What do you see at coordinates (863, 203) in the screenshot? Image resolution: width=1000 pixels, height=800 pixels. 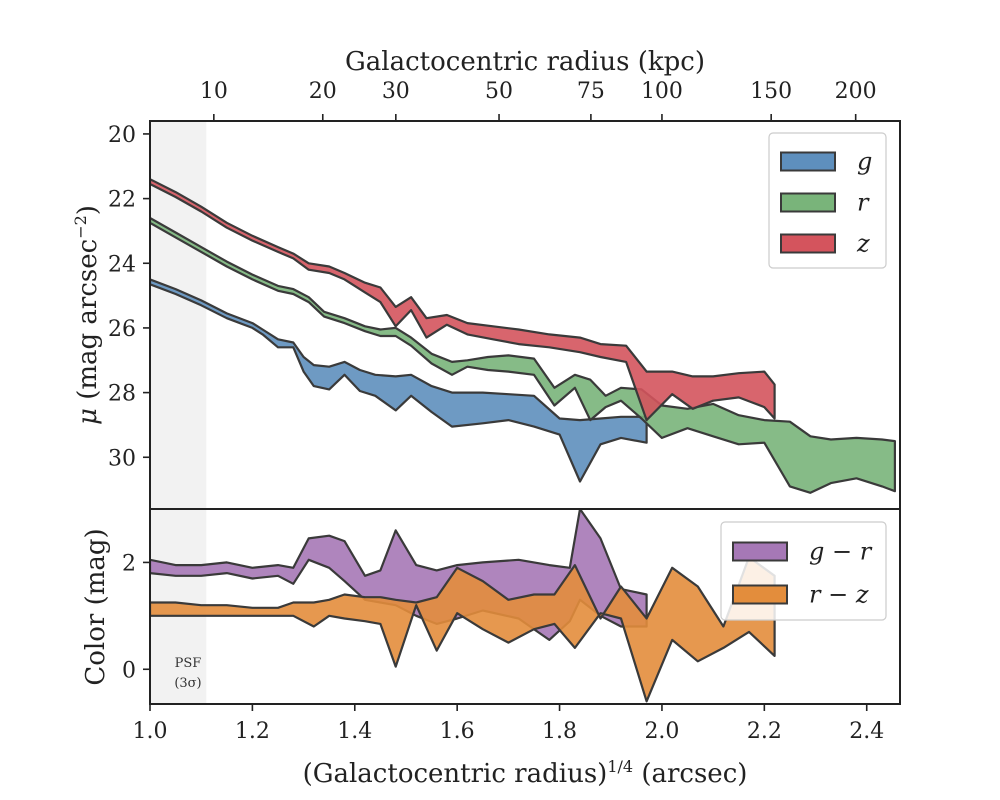 I see `legend-label: r` at bounding box center [863, 203].